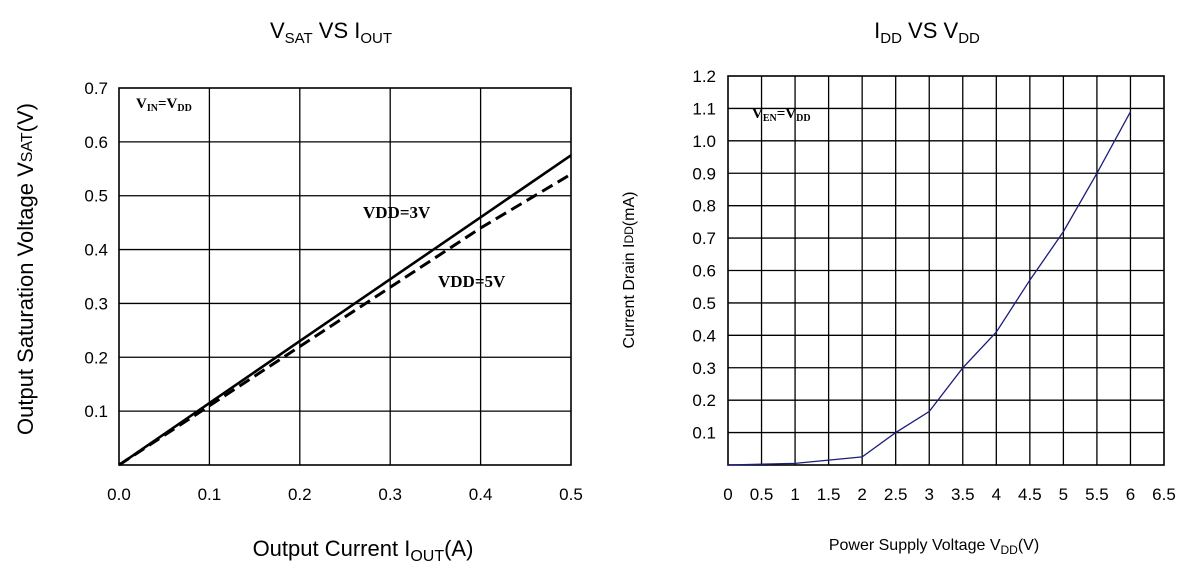 The image size is (1184, 561). Describe the element at coordinates (861, 494) in the screenshot. I see `x-tick-label: 2` at that location.